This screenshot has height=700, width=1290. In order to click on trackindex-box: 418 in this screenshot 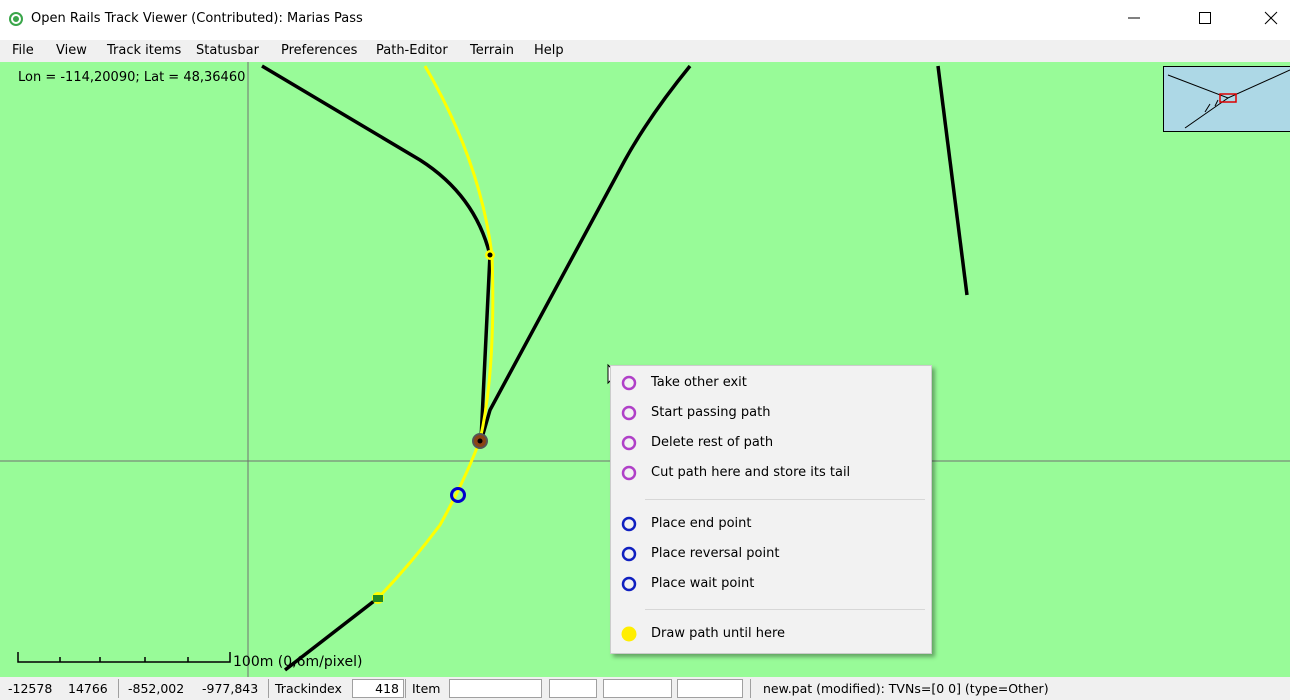, I will do `click(378, 688)`.